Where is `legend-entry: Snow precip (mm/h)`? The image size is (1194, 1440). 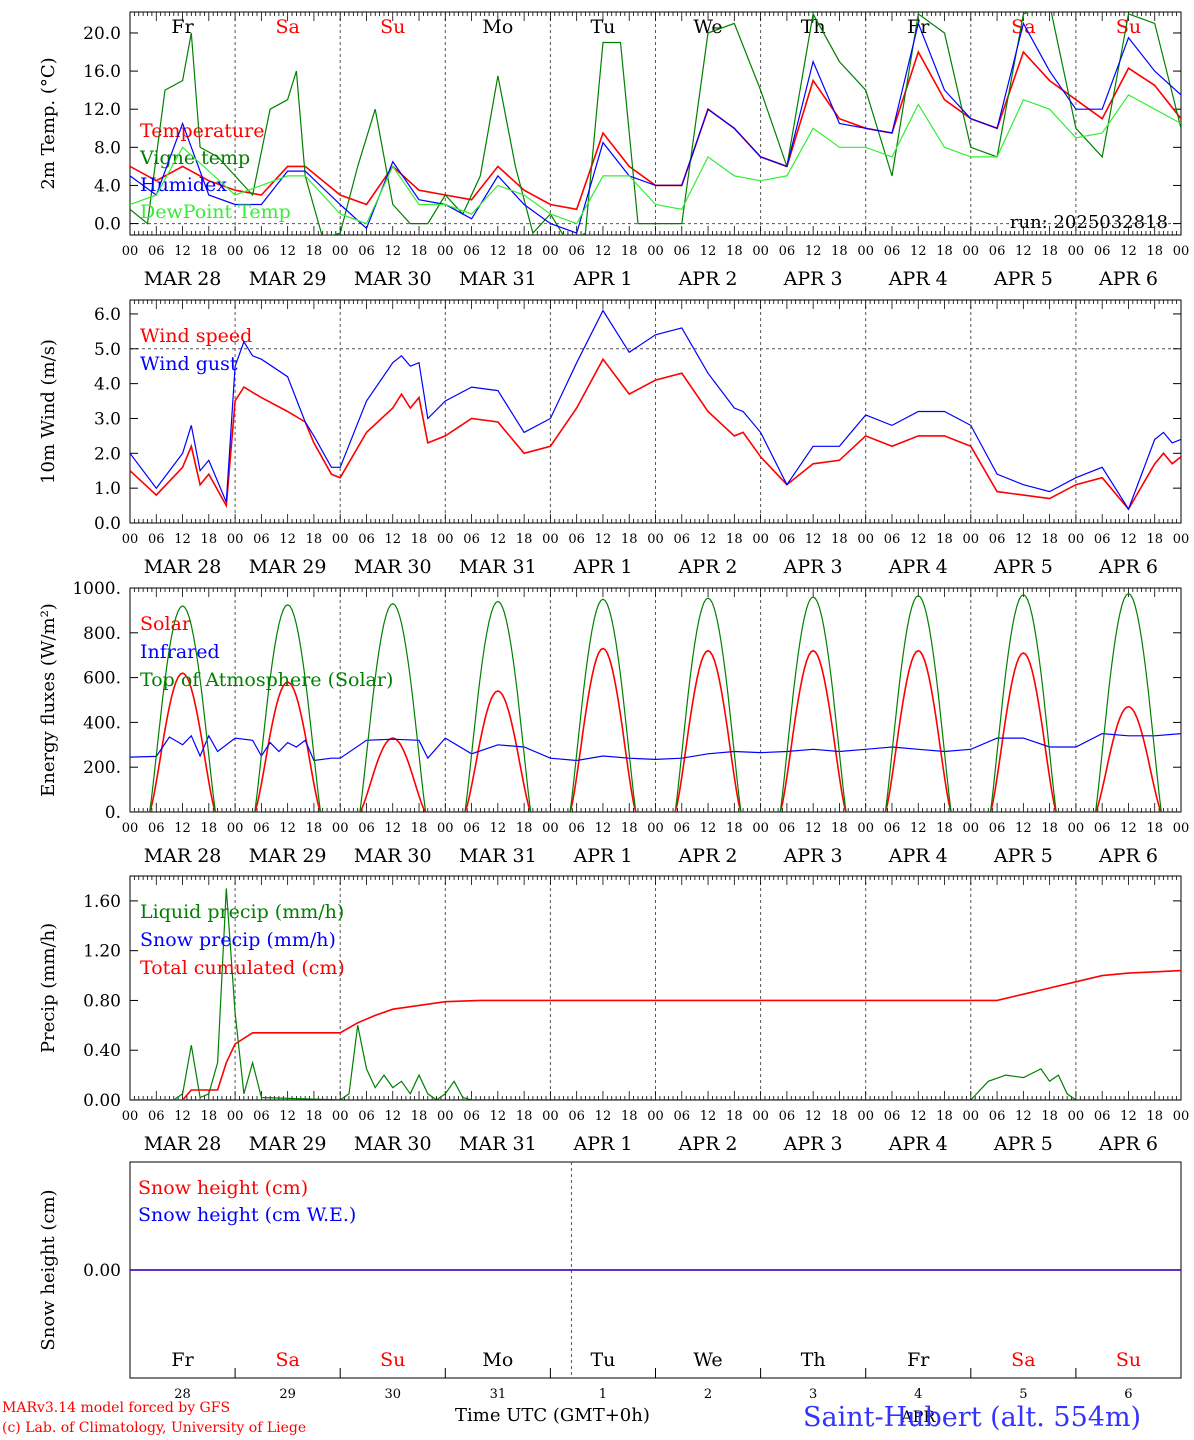 legend-entry: Snow precip (mm/h) is located at coordinates (238, 940).